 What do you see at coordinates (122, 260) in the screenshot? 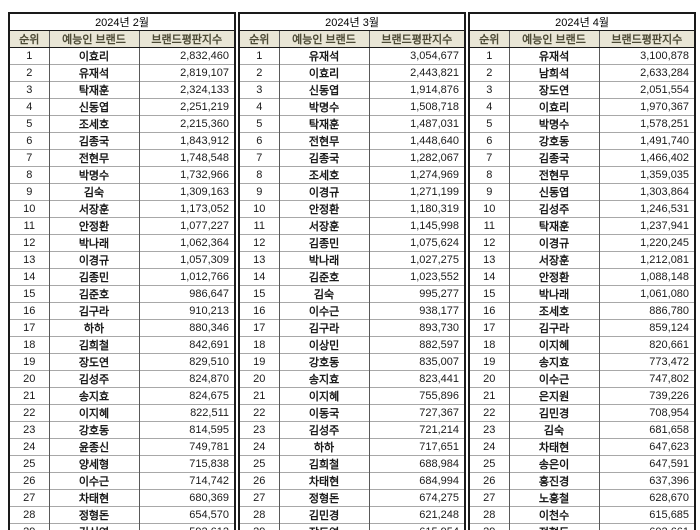
I see `table-row: 13 이경규 1,057,309` at bounding box center [122, 260].